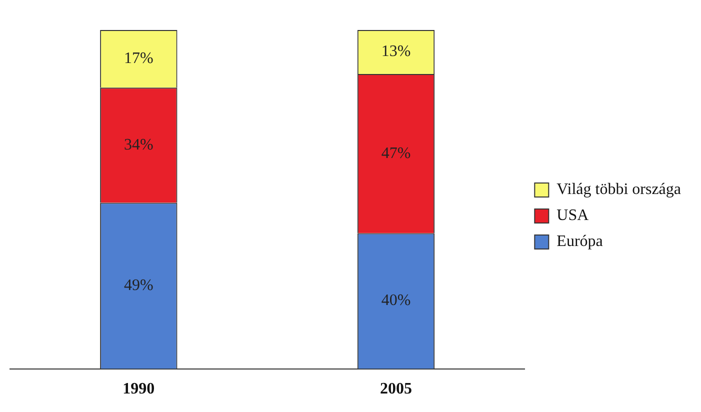 This screenshot has width=701, height=412. What do you see at coordinates (139, 145) in the screenshot?
I see `data-label: 34%` at bounding box center [139, 145].